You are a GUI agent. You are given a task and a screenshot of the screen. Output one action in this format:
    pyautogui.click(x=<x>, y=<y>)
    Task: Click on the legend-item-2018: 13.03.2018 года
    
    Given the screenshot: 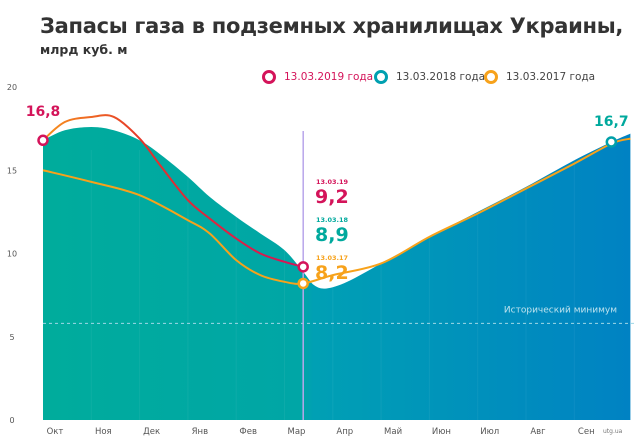 What is the action you would take?
    pyautogui.click(x=429, y=77)
    